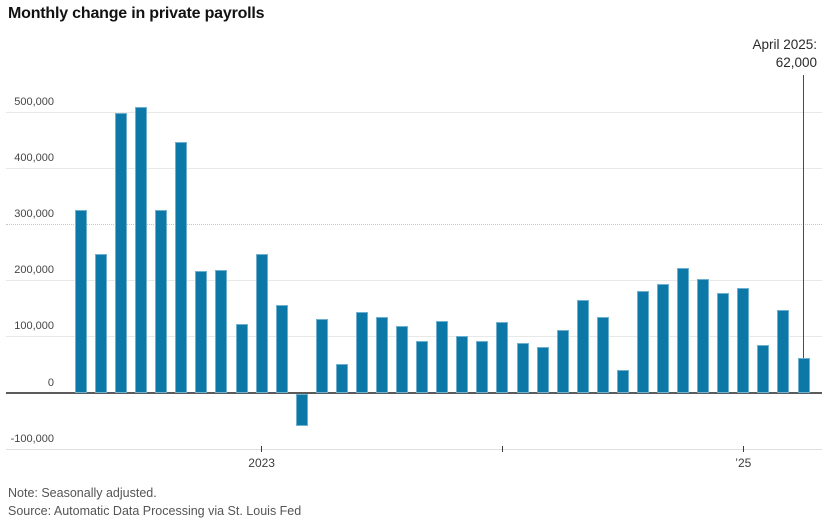 The image size is (828, 525). Describe the element at coordinates (414, 449) in the screenshot. I see `gridline--100000` at that location.